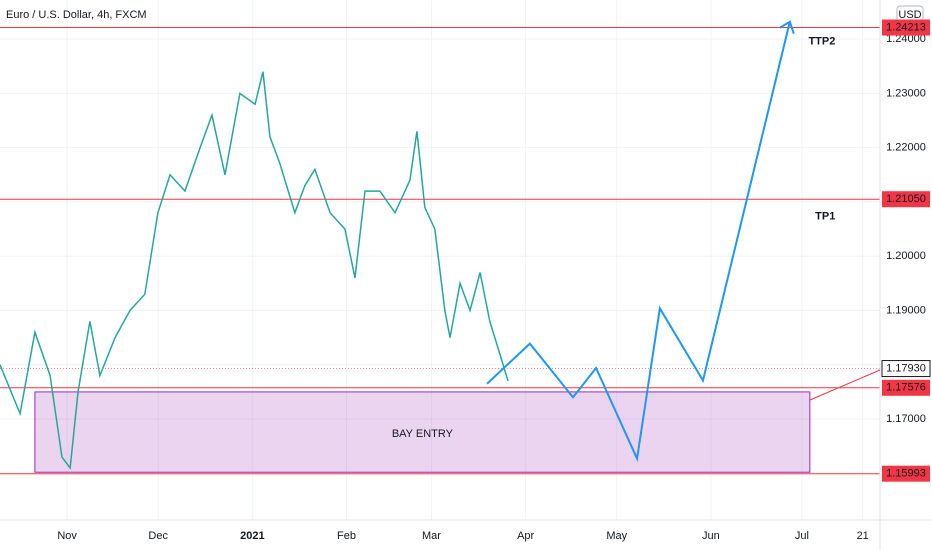 This screenshot has width=932, height=550. What do you see at coordinates (906, 310) in the screenshot?
I see `y-tick-label: 1.19000` at bounding box center [906, 310].